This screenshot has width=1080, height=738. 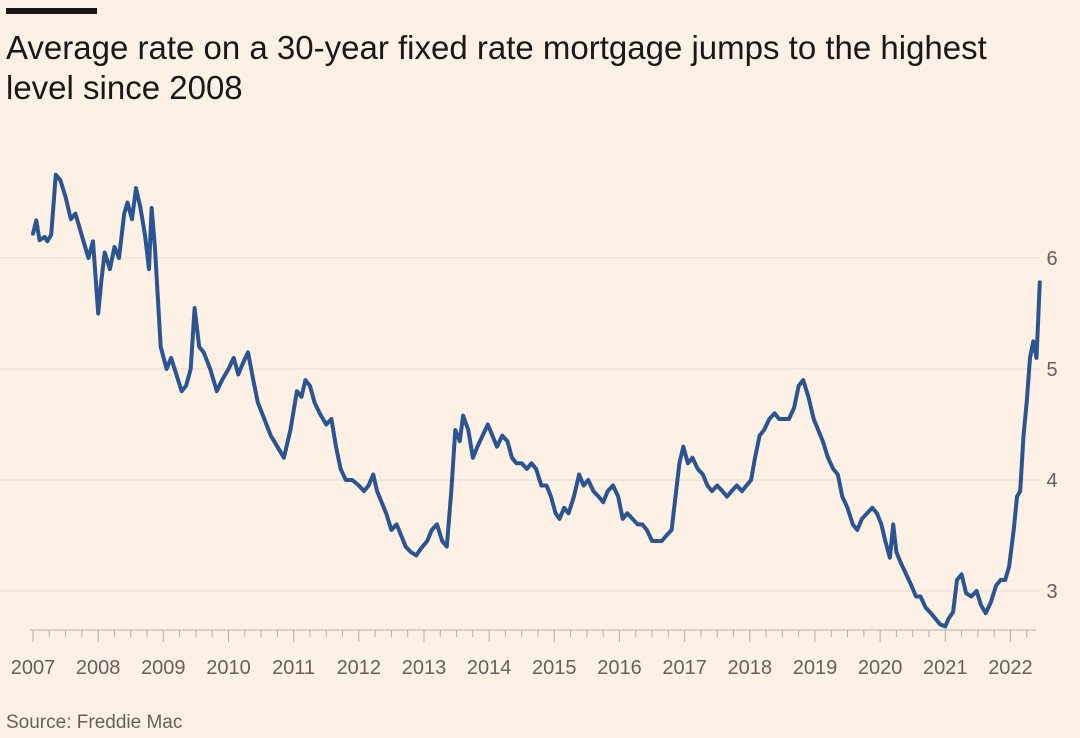 What do you see at coordinates (489, 668) in the screenshot?
I see `x-tick-label-2014: 2014` at bounding box center [489, 668].